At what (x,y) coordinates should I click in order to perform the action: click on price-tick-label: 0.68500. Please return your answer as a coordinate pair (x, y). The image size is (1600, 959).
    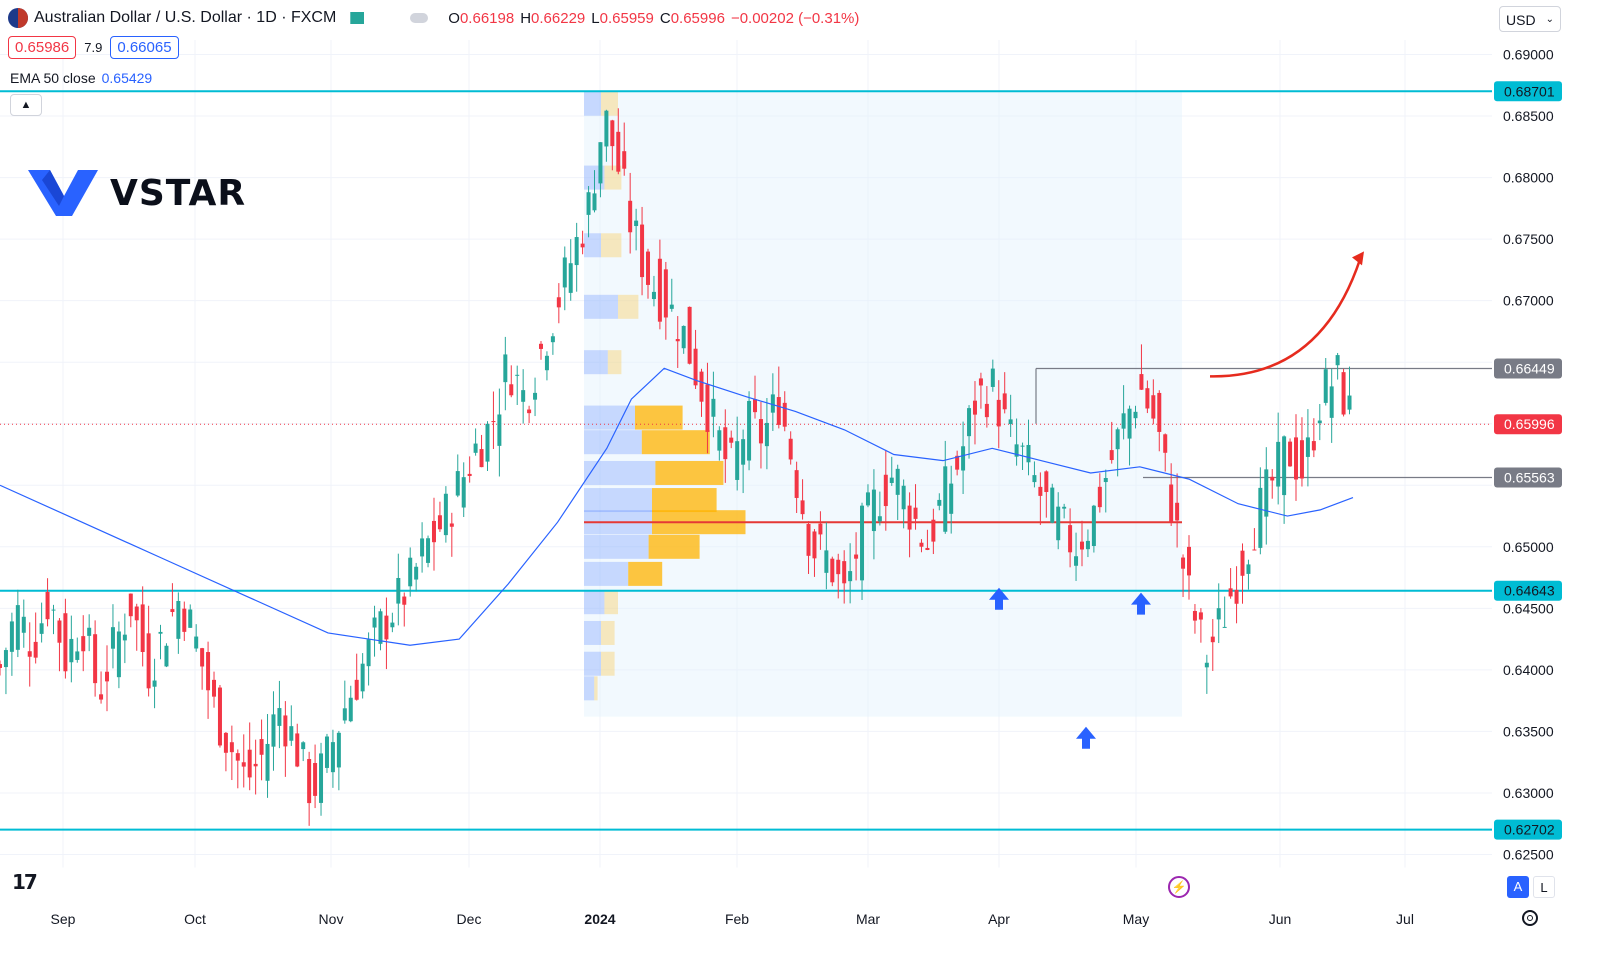
    Looking at the image, I should click on (1528, 116).